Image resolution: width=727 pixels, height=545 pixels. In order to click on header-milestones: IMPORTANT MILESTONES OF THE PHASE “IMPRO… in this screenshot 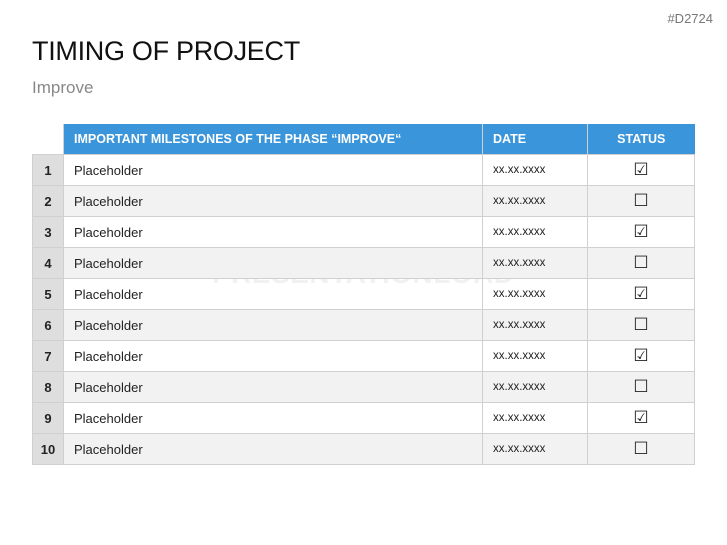, I will do `click(273, 139)`.